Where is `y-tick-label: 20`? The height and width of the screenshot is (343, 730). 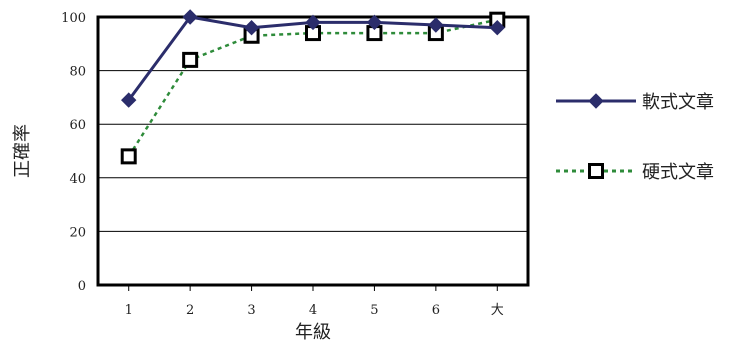
y-tick-label: 20 is located at coordinates (77, 232).